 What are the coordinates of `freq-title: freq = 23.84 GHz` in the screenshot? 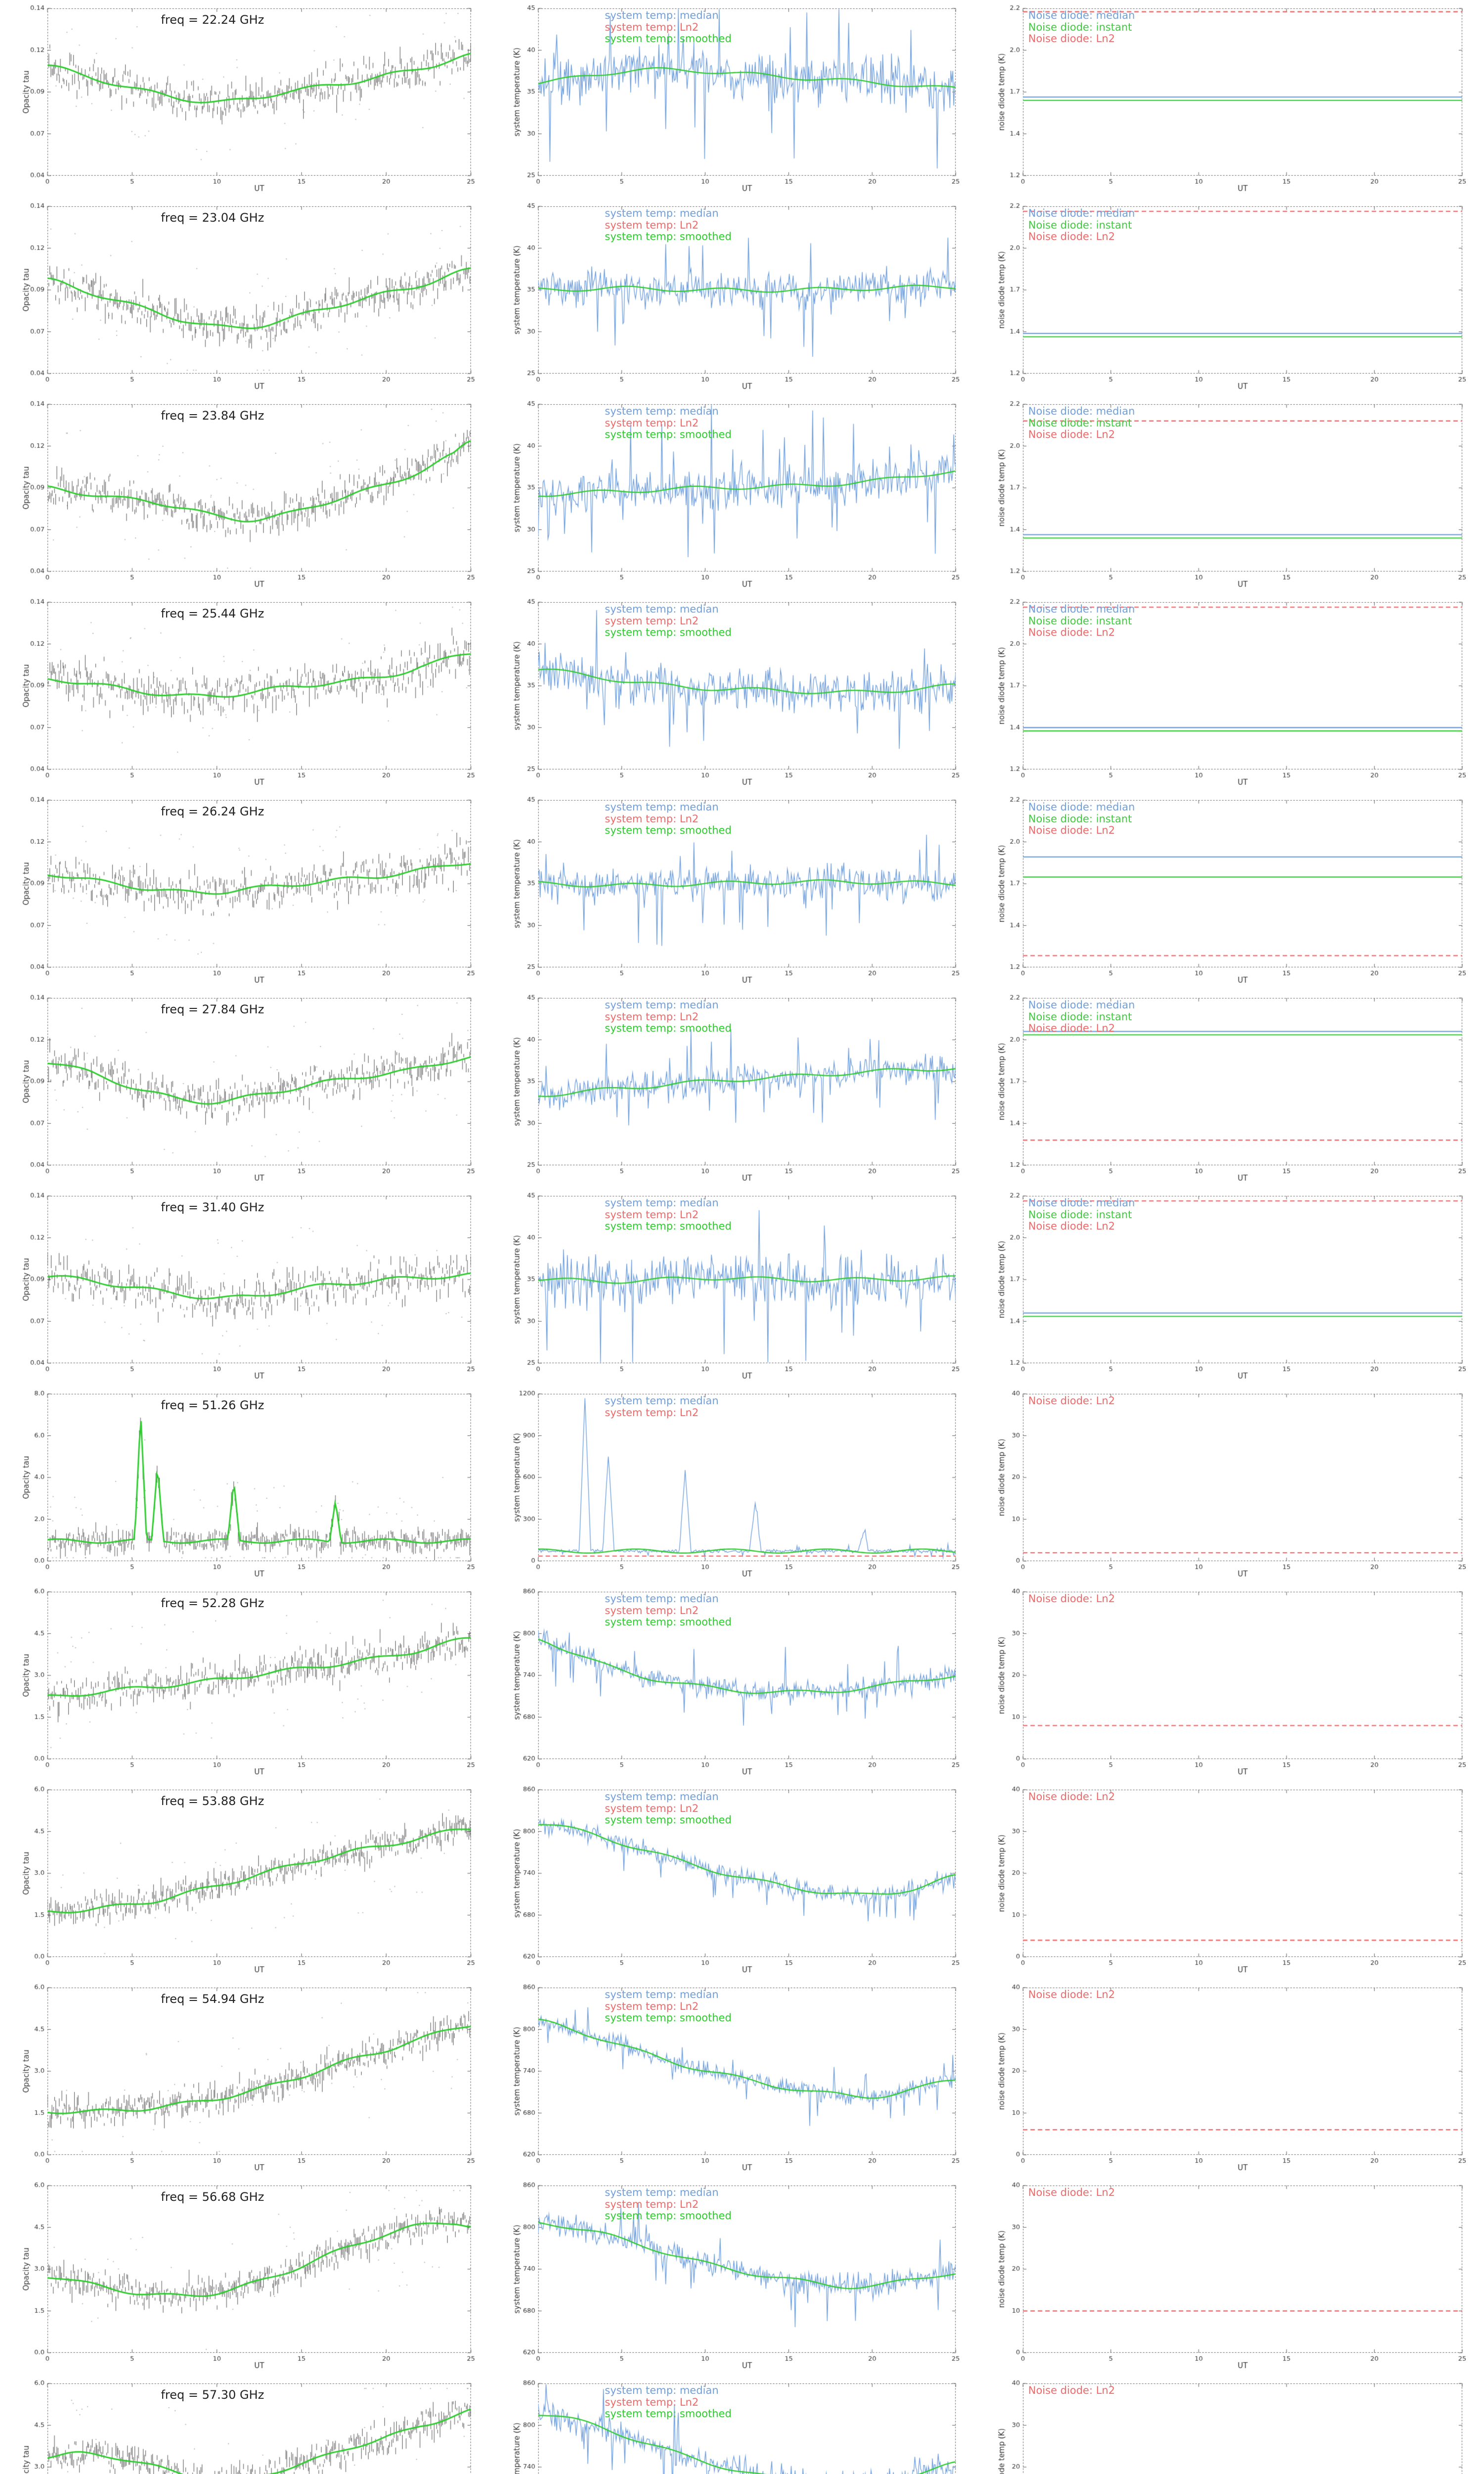 It's located at (212, 416).